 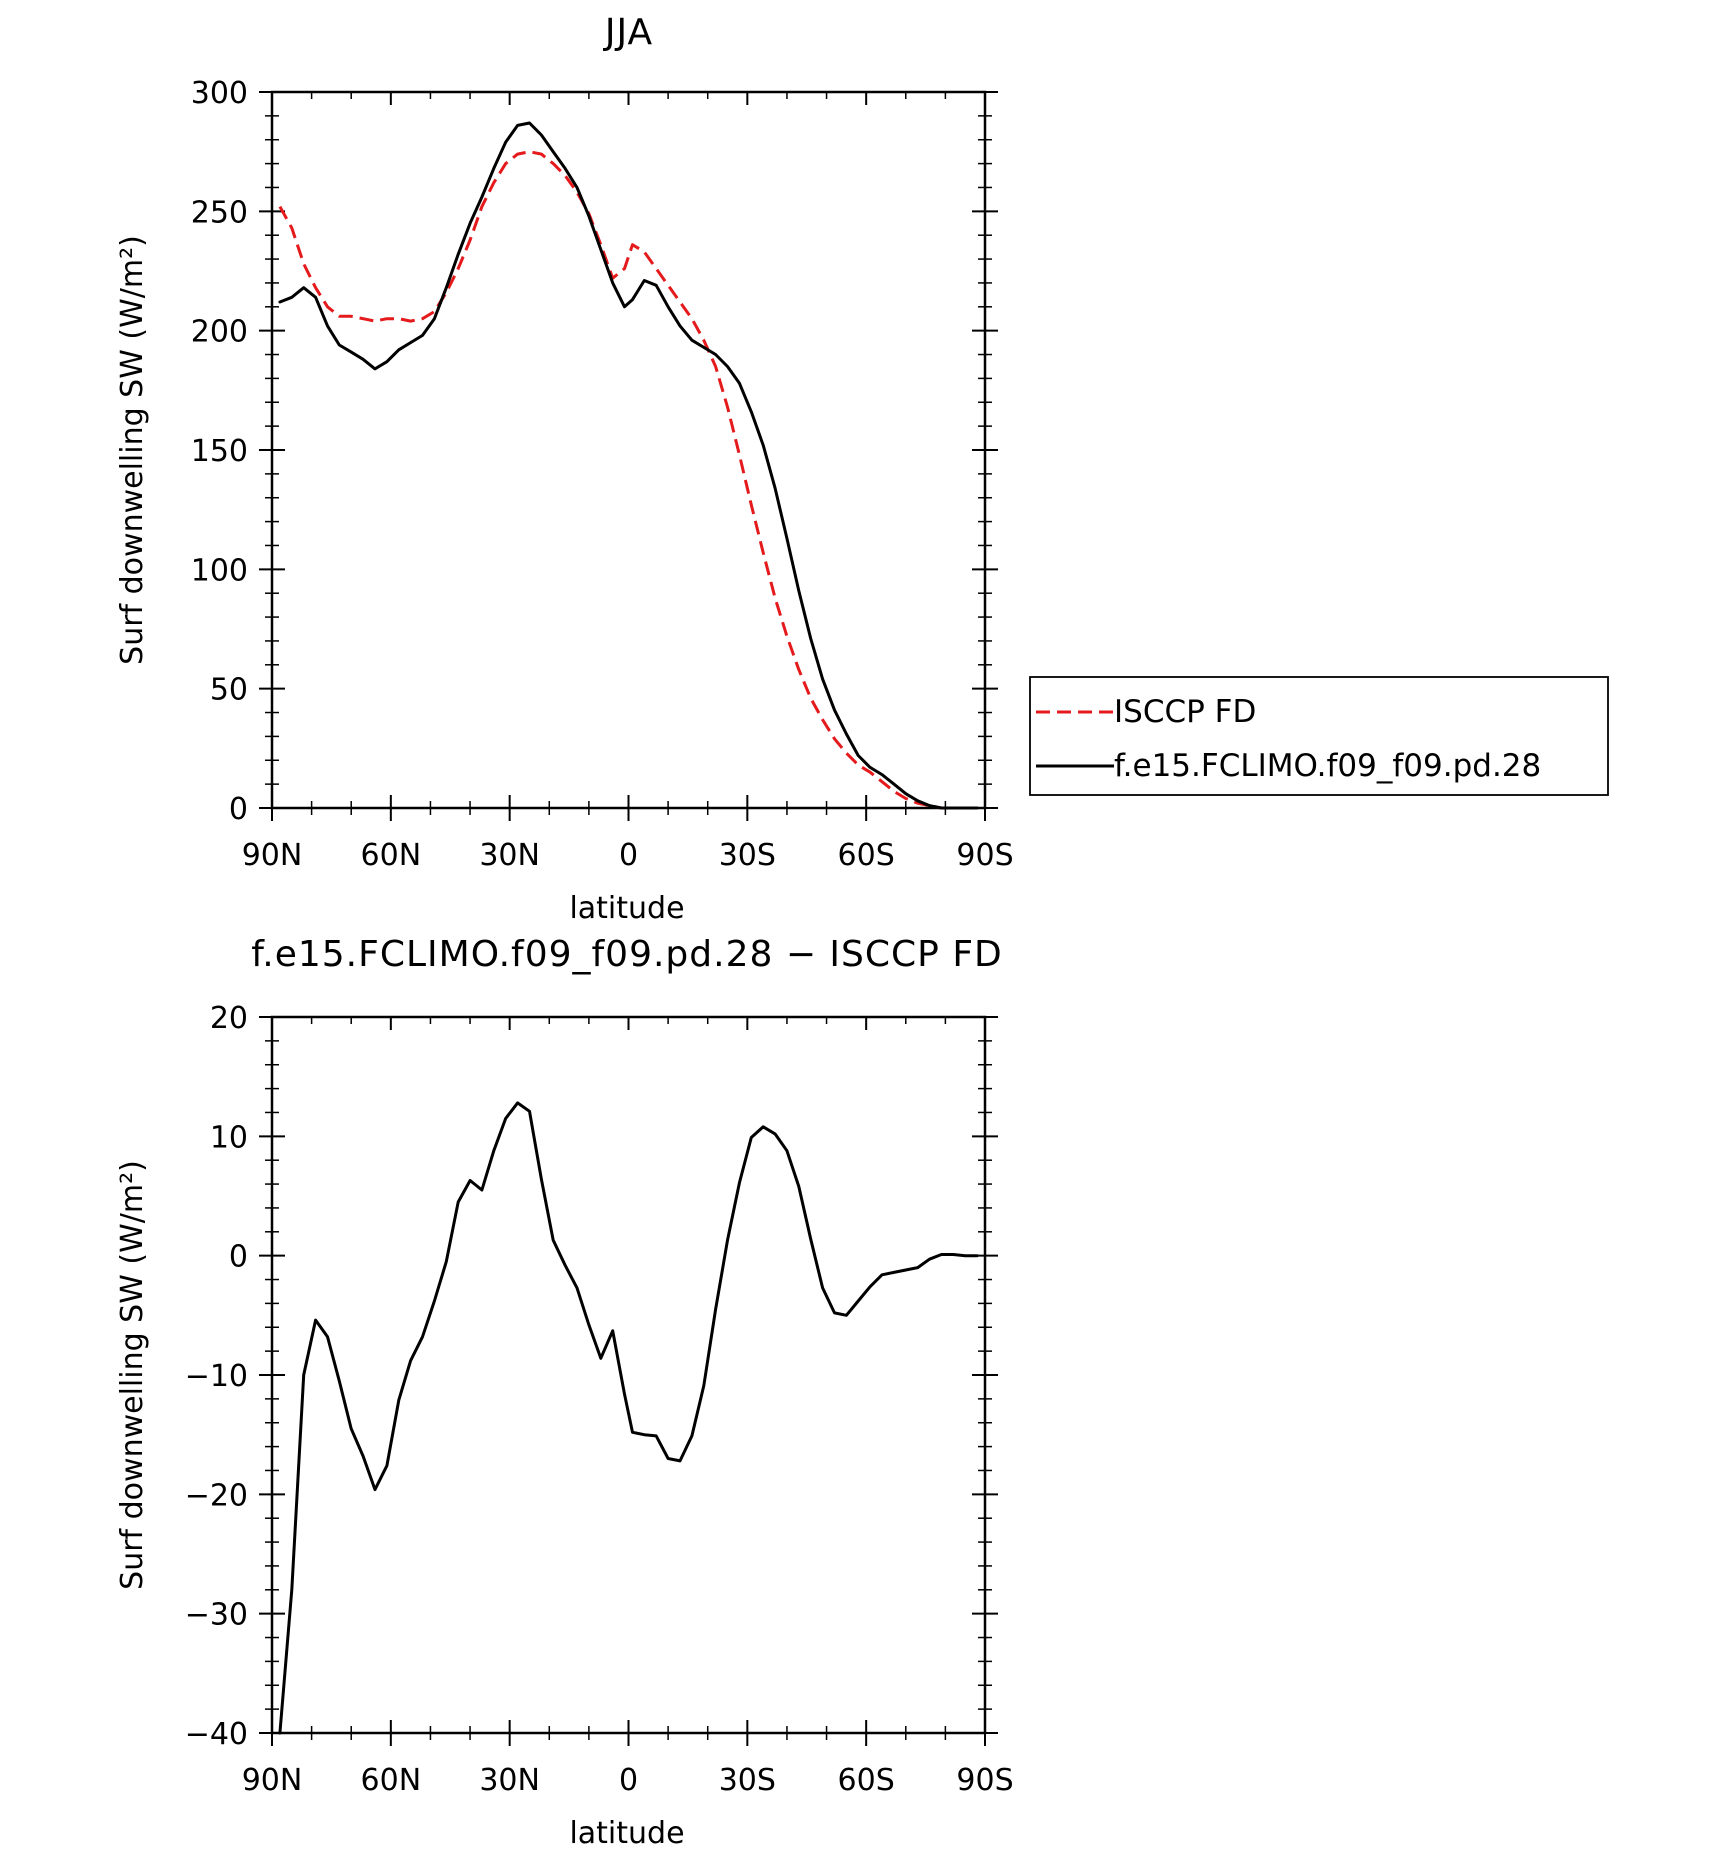 What do you see at coordinates (219, 93) in the screenshot?
I see `y-tick-label: 300` at bounding box center [219, 93].